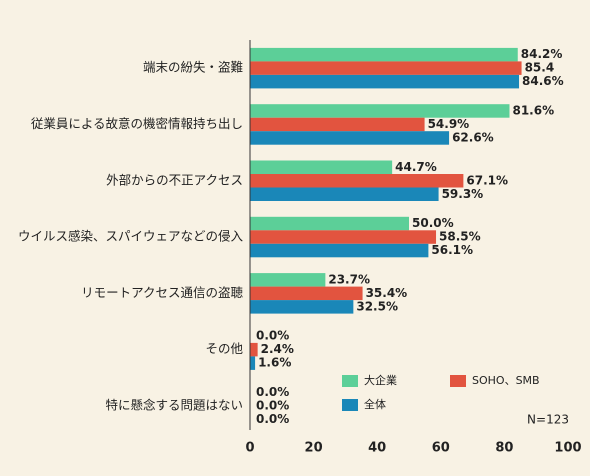 This screenshot has height=476, width=590. I want to click on value-label: 1.6%, so click(274, 363).